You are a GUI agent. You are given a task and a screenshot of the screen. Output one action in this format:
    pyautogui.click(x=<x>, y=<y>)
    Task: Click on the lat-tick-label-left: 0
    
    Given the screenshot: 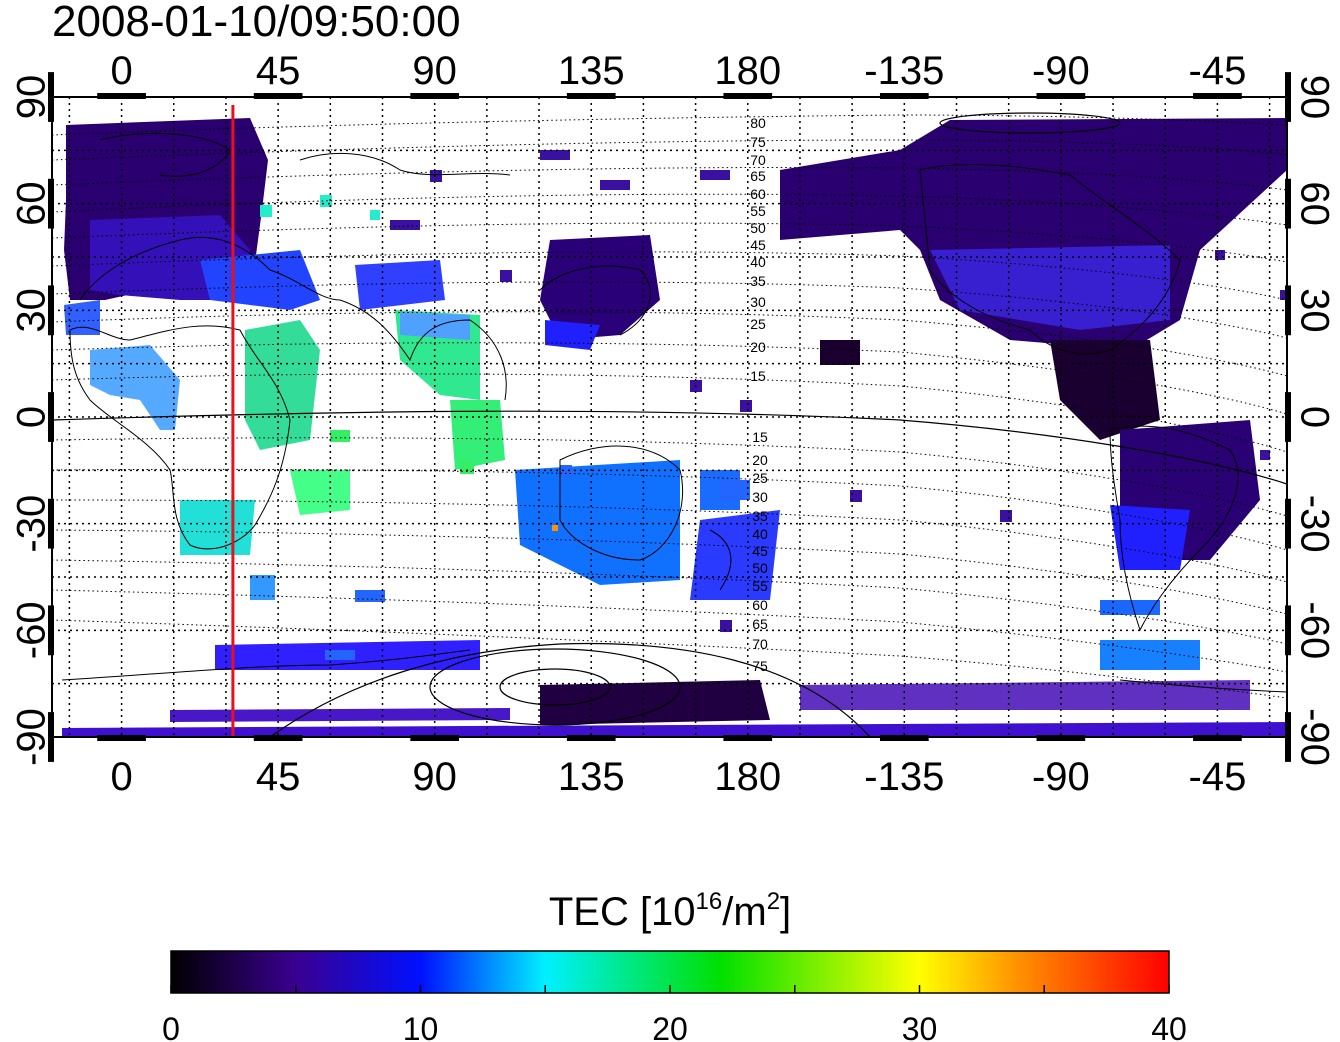 What is the action you would take?
    pyautogui.click(x=32, y=417)
    